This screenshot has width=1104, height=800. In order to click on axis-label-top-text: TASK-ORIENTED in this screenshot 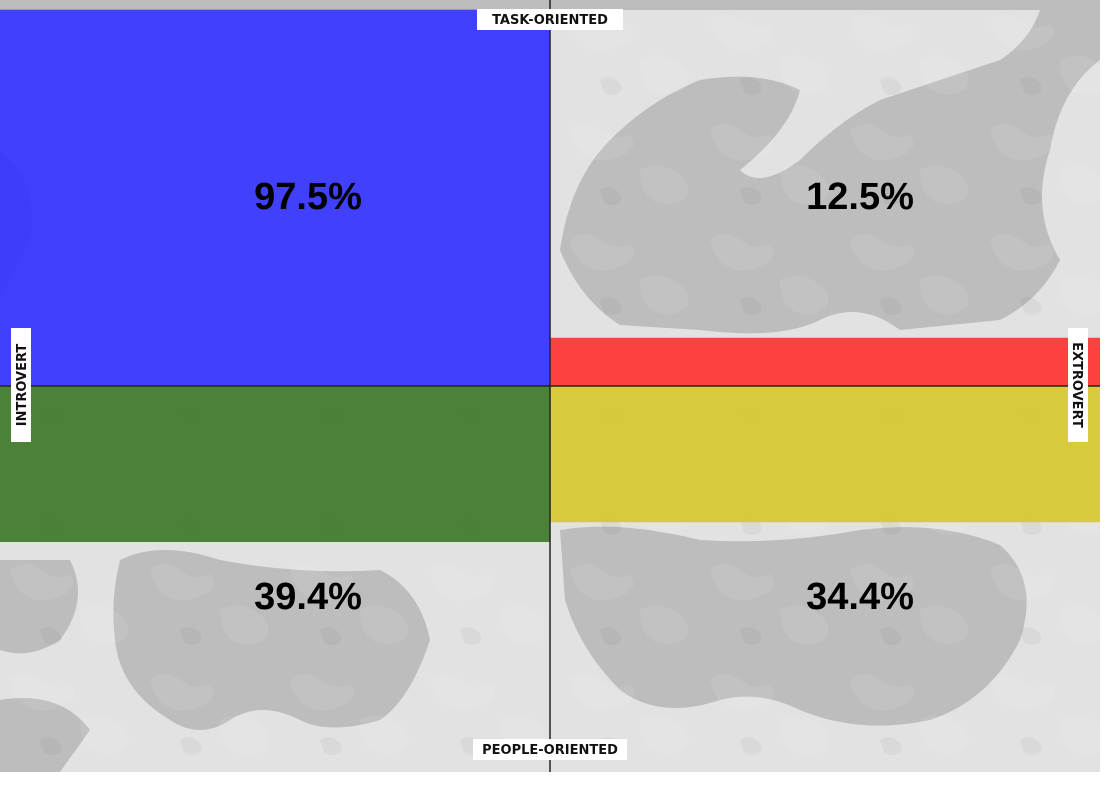, I will do `click(550, 20)`.